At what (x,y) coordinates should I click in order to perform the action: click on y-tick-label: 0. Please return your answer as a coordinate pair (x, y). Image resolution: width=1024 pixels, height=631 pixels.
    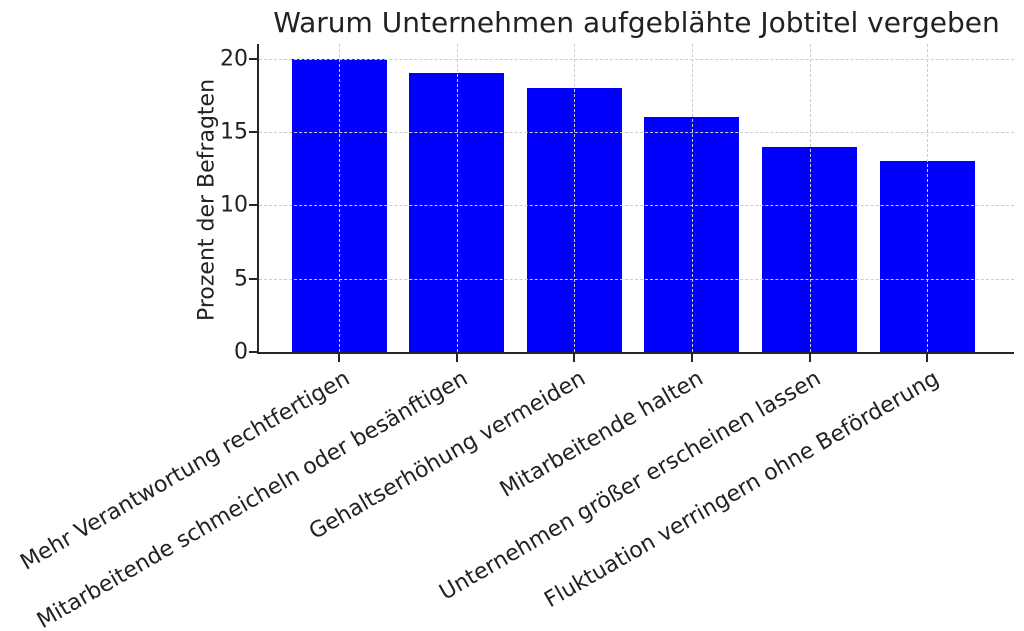
    Looking at the image, I should click on (241, 352).